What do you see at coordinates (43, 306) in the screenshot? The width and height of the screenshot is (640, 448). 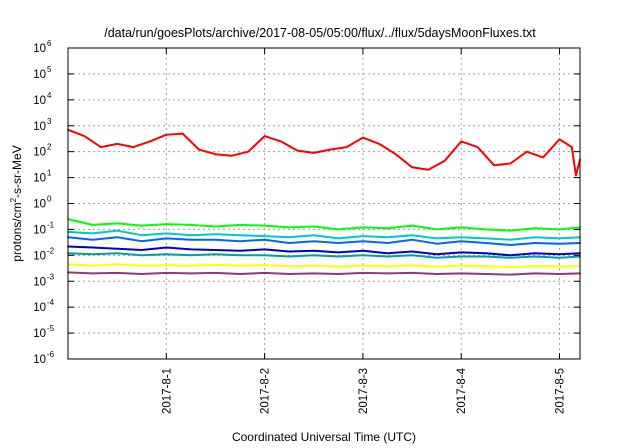 I see `y-tick-label: 10⁻⁴` at bounding box center [43, 306].